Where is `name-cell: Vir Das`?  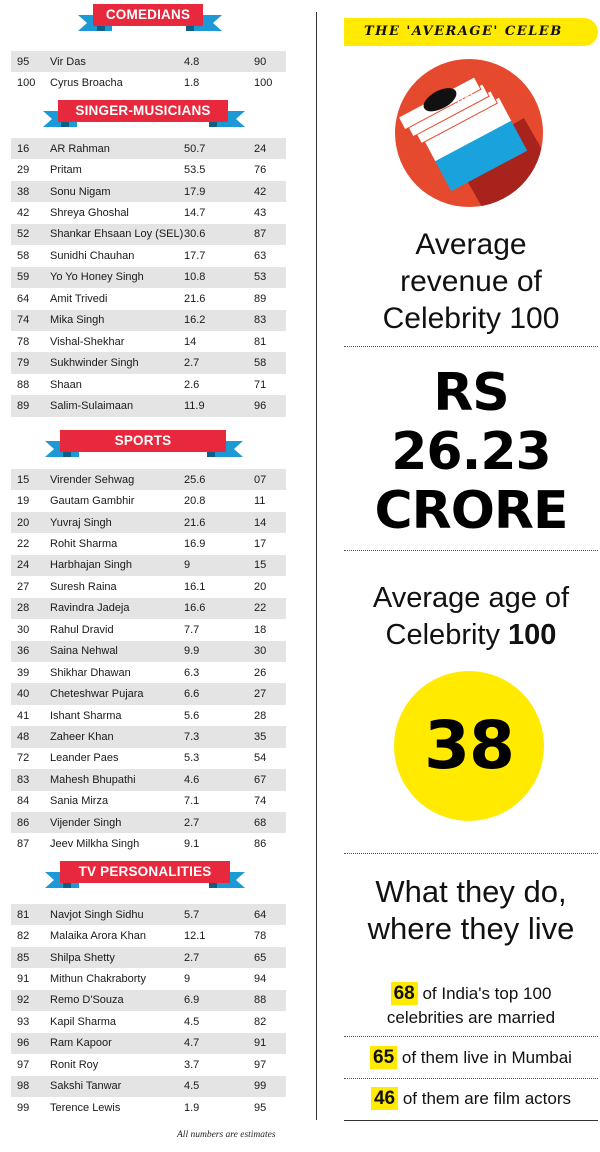 name-cell: Vir Das is located at coordinates (117, 62).